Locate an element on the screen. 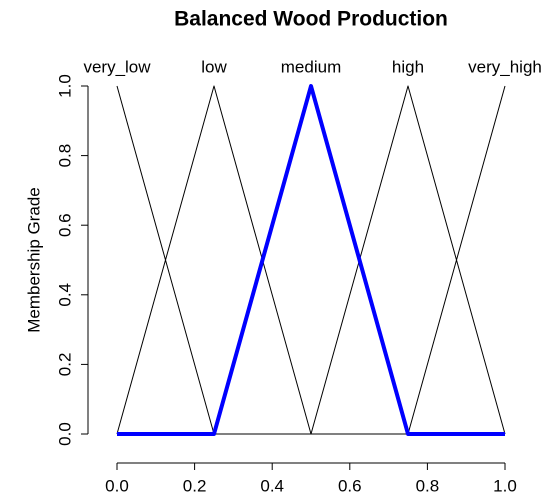 Image resolution: width=555 pixels, height=497 pixels. y-tick-label: 0.2 is located at coordinates (64, 365).